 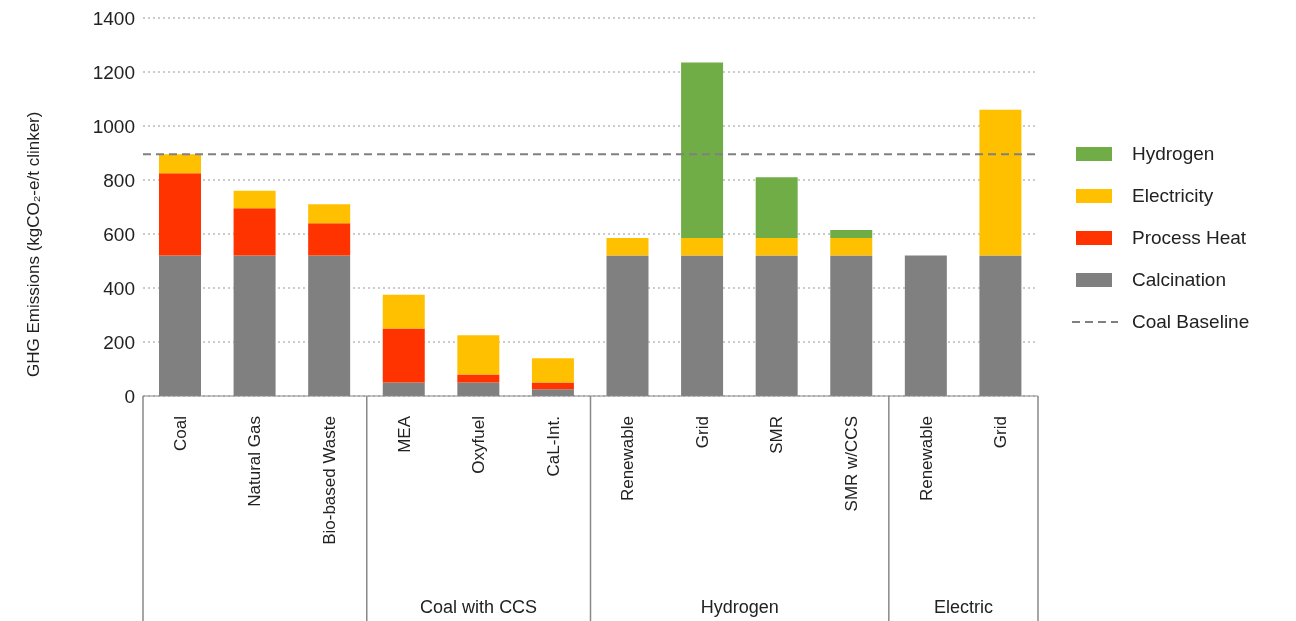 I want to click on legend-label: Electricity, so click(x=1173, y=196).